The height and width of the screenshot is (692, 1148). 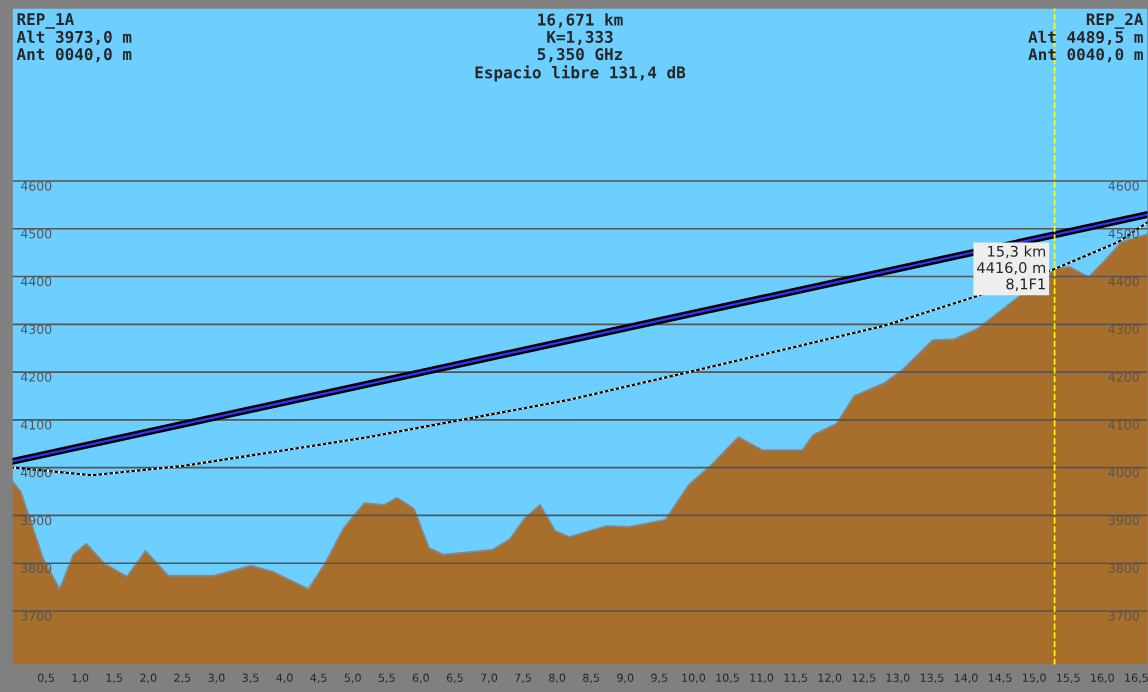 What do you see at coordinates (216, 678) in the screenshot?
I see `x-tick-label: 3,0` at bounding box center [216, 678].